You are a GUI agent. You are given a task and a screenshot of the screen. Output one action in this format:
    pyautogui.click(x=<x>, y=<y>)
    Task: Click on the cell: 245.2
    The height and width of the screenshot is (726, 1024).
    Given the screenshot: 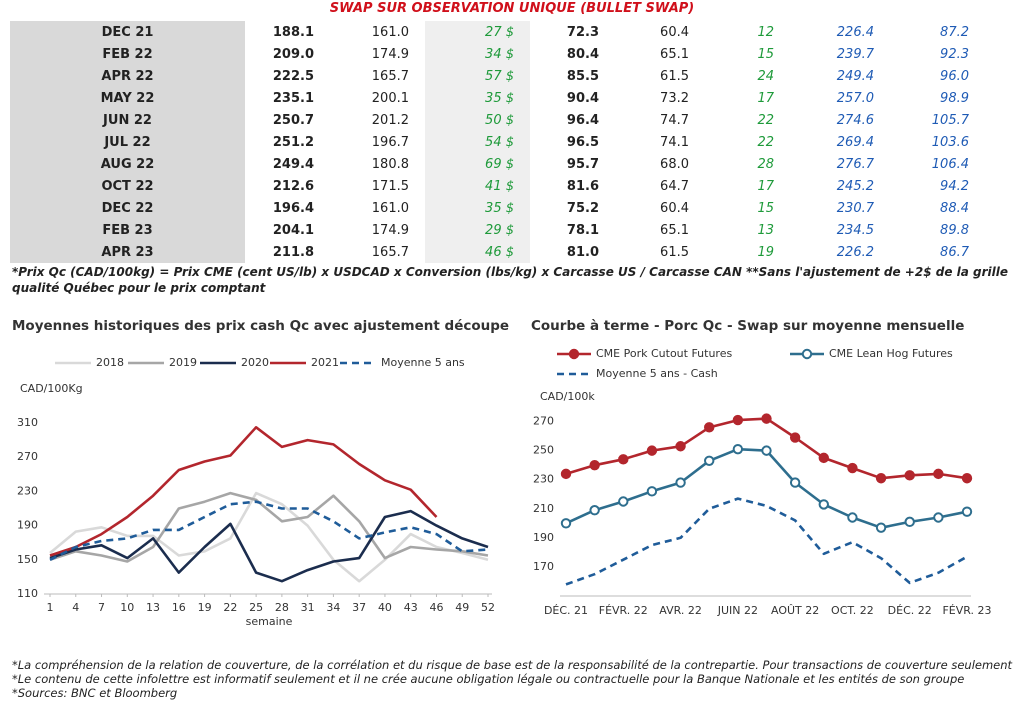 What is the action you would take?
    pyautogui.click(x=855, y=186)
    